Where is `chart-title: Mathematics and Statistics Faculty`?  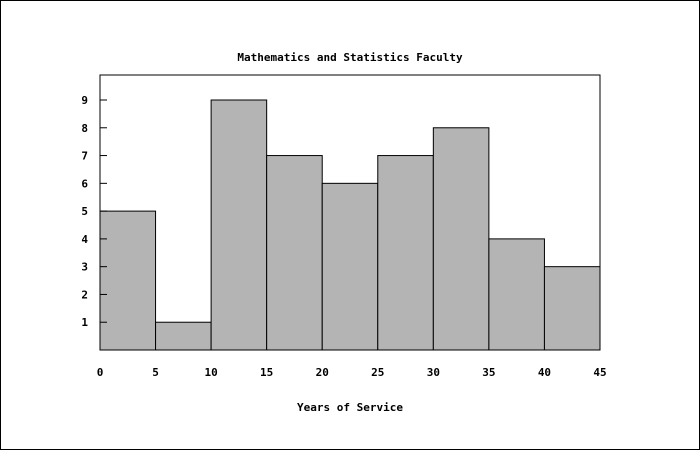
chart-title: Mathematics and Statistics Faculty is located at coordinates (350, 57).